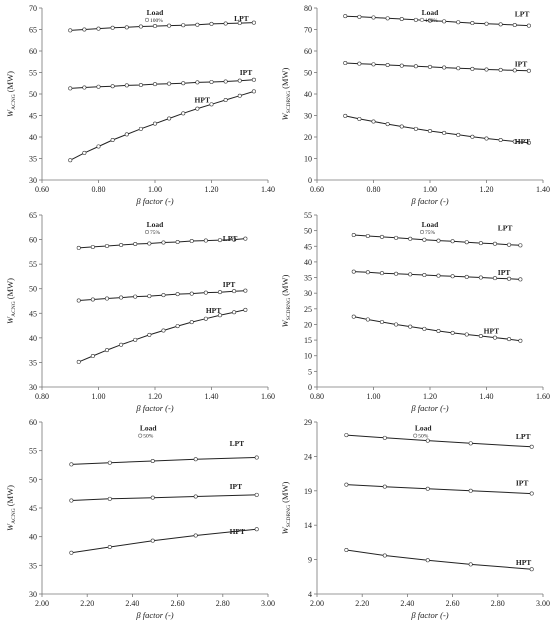 This screenshot has width=550, height=621. I want to click on series-line-ipt, so click(162, 84).